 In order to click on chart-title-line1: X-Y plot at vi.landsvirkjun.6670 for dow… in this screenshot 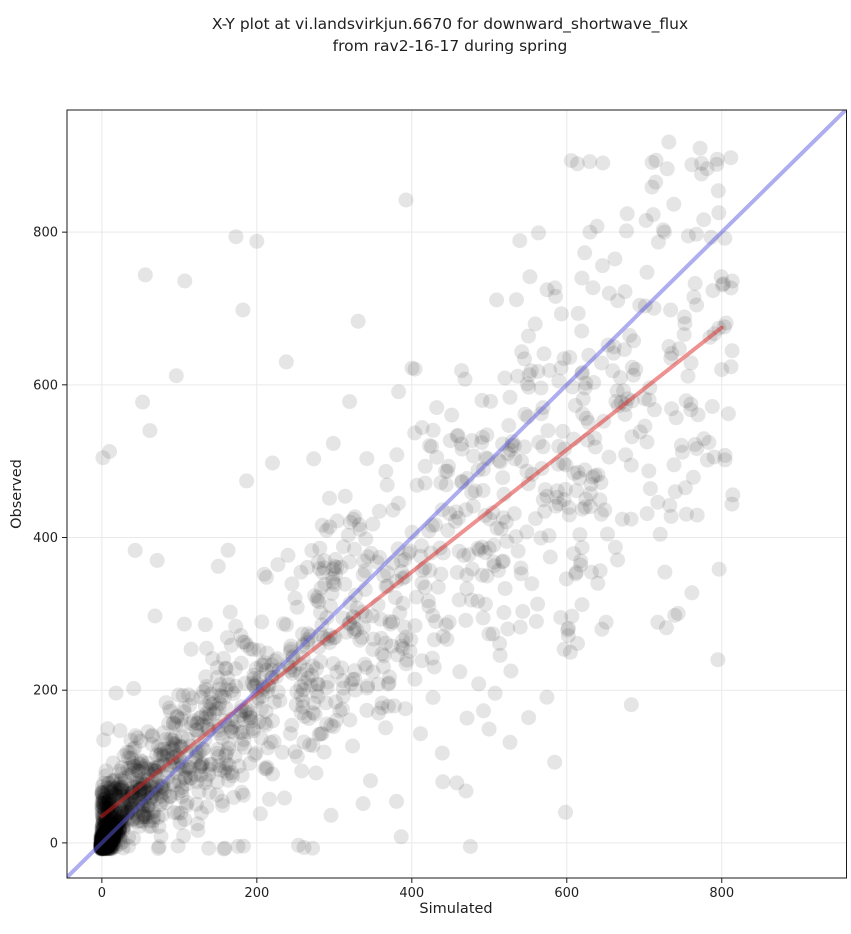, I will do `click(450, 24)`.